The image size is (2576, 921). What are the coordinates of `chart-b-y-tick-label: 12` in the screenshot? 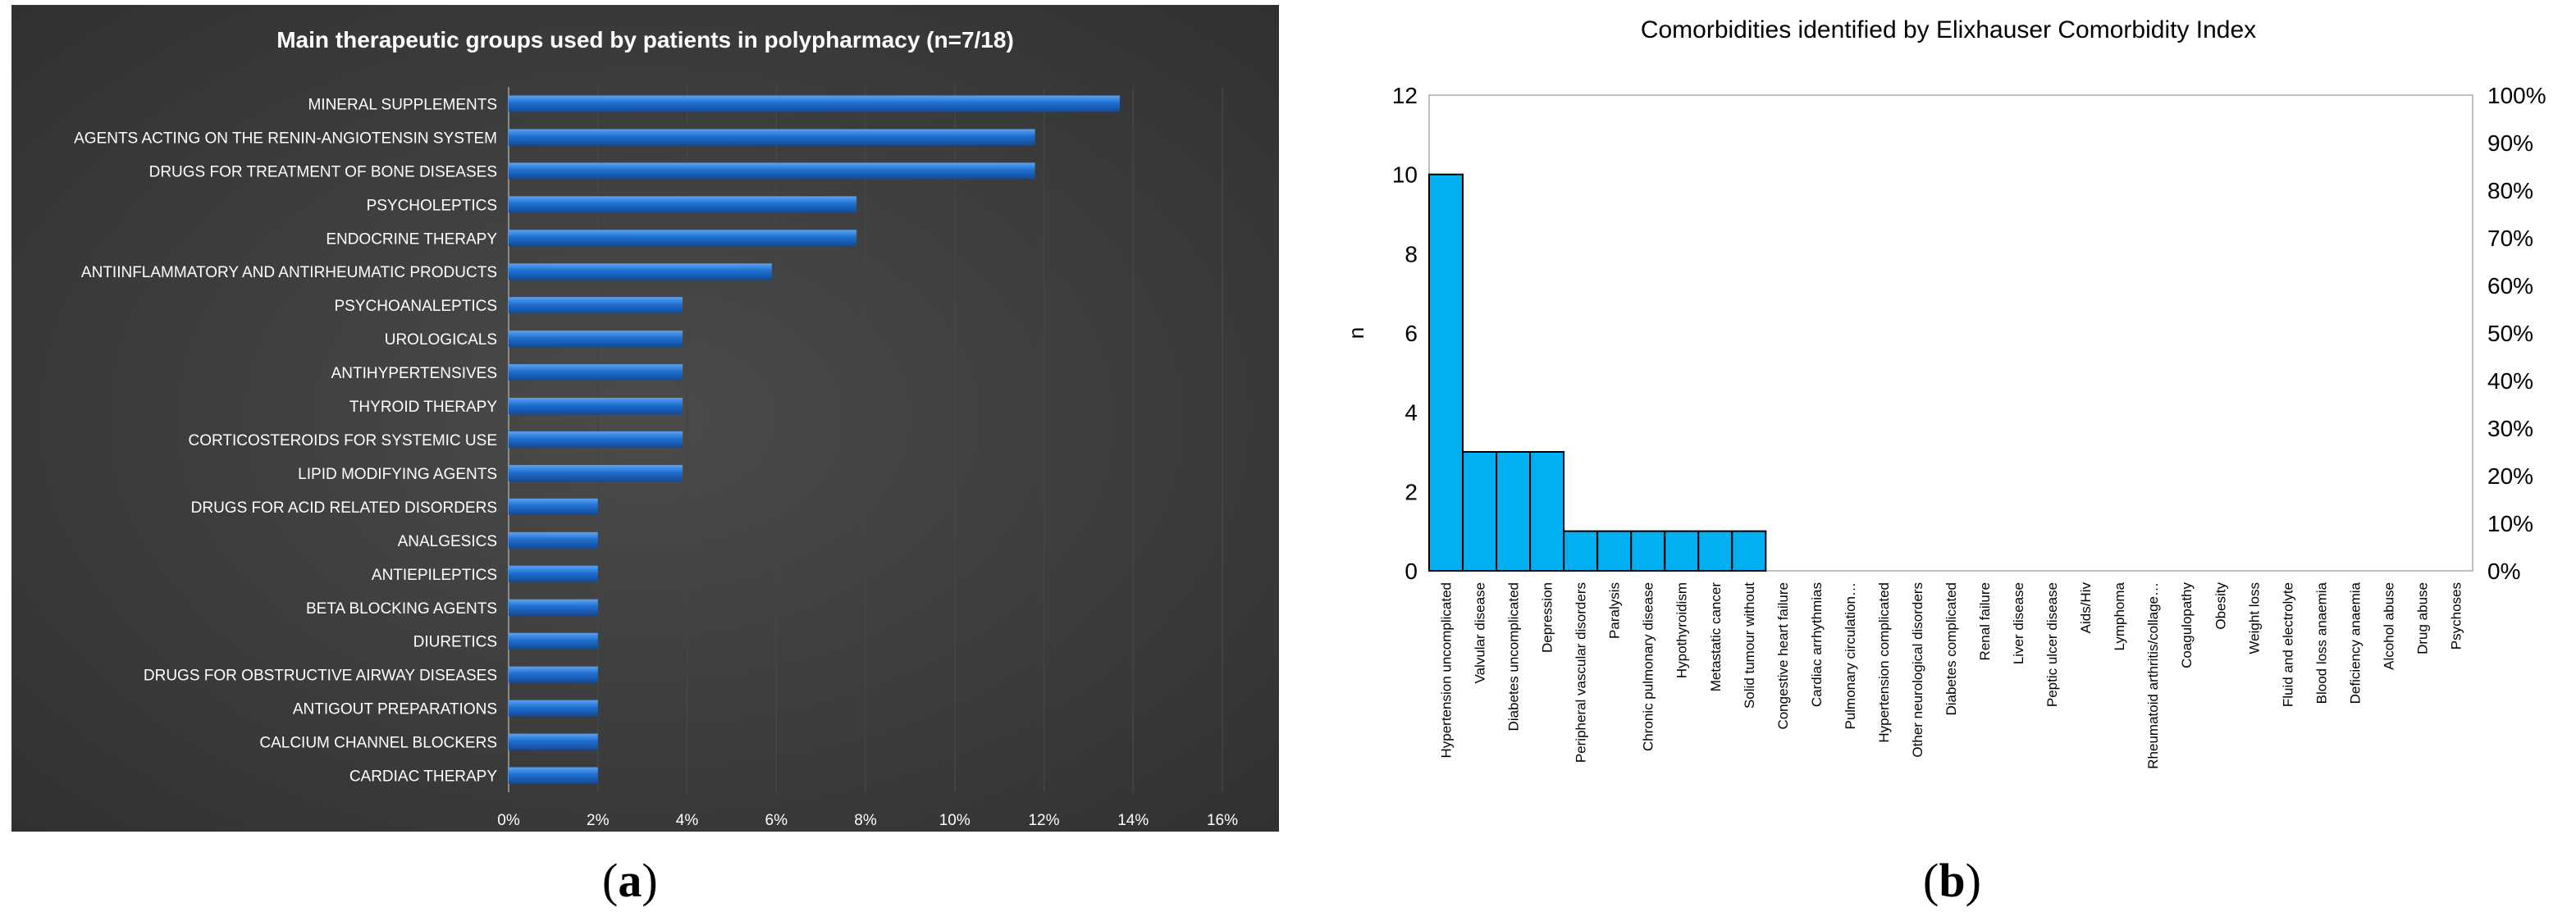 It's located at (1405, 96).